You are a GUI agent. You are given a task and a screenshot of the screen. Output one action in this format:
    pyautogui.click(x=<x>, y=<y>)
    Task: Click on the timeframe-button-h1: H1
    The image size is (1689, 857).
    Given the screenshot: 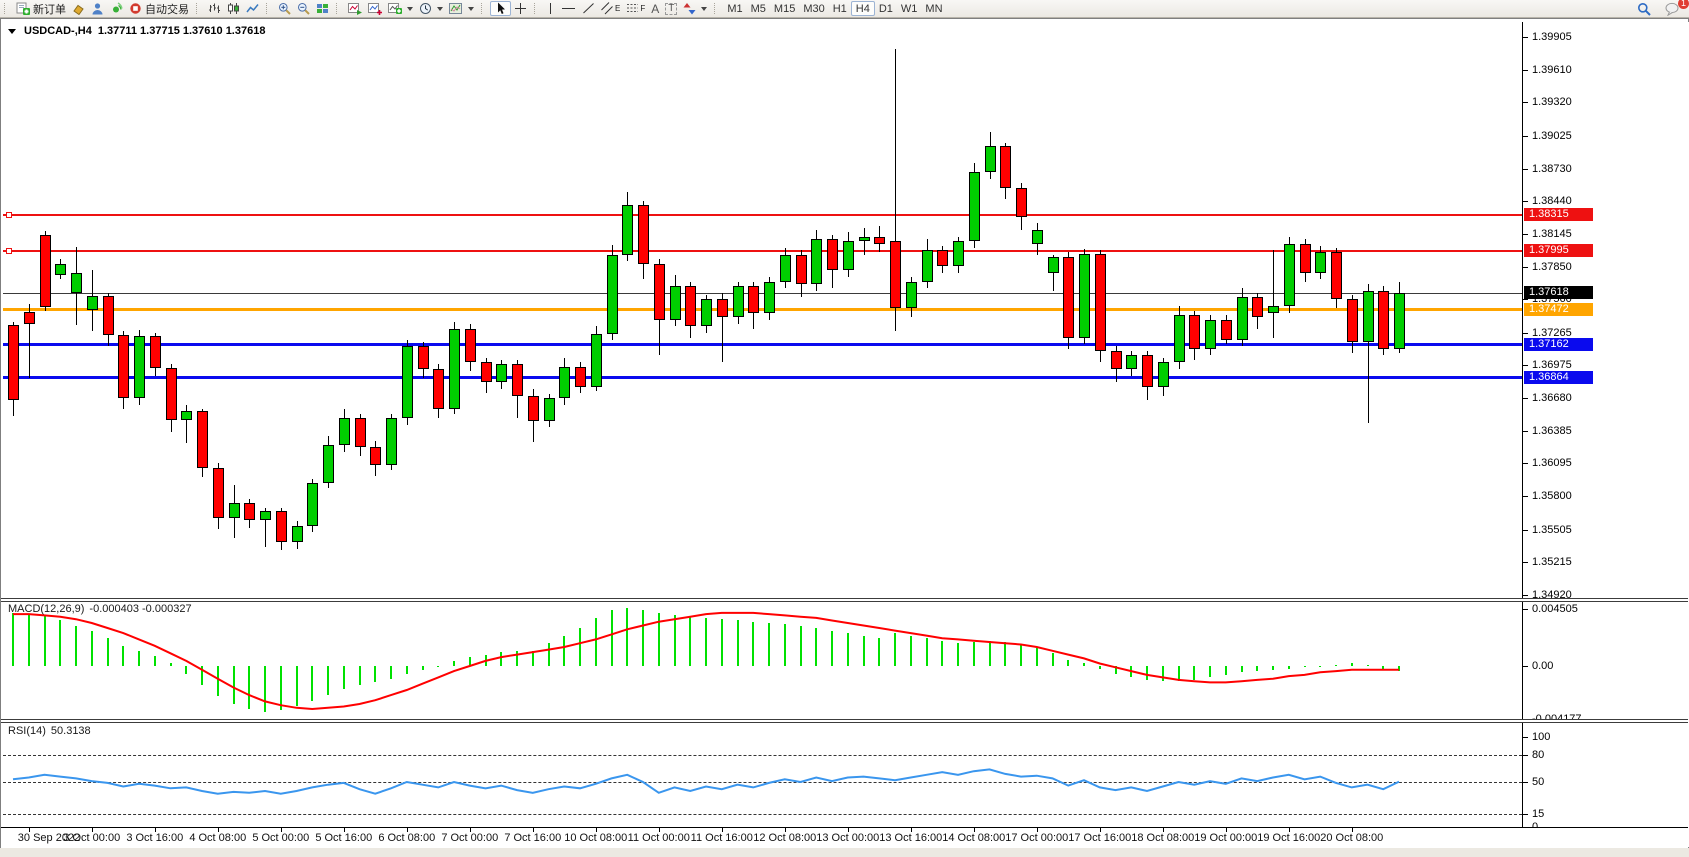 What is the action you would take?
    pyautogui.click(x=839, y=8)
    